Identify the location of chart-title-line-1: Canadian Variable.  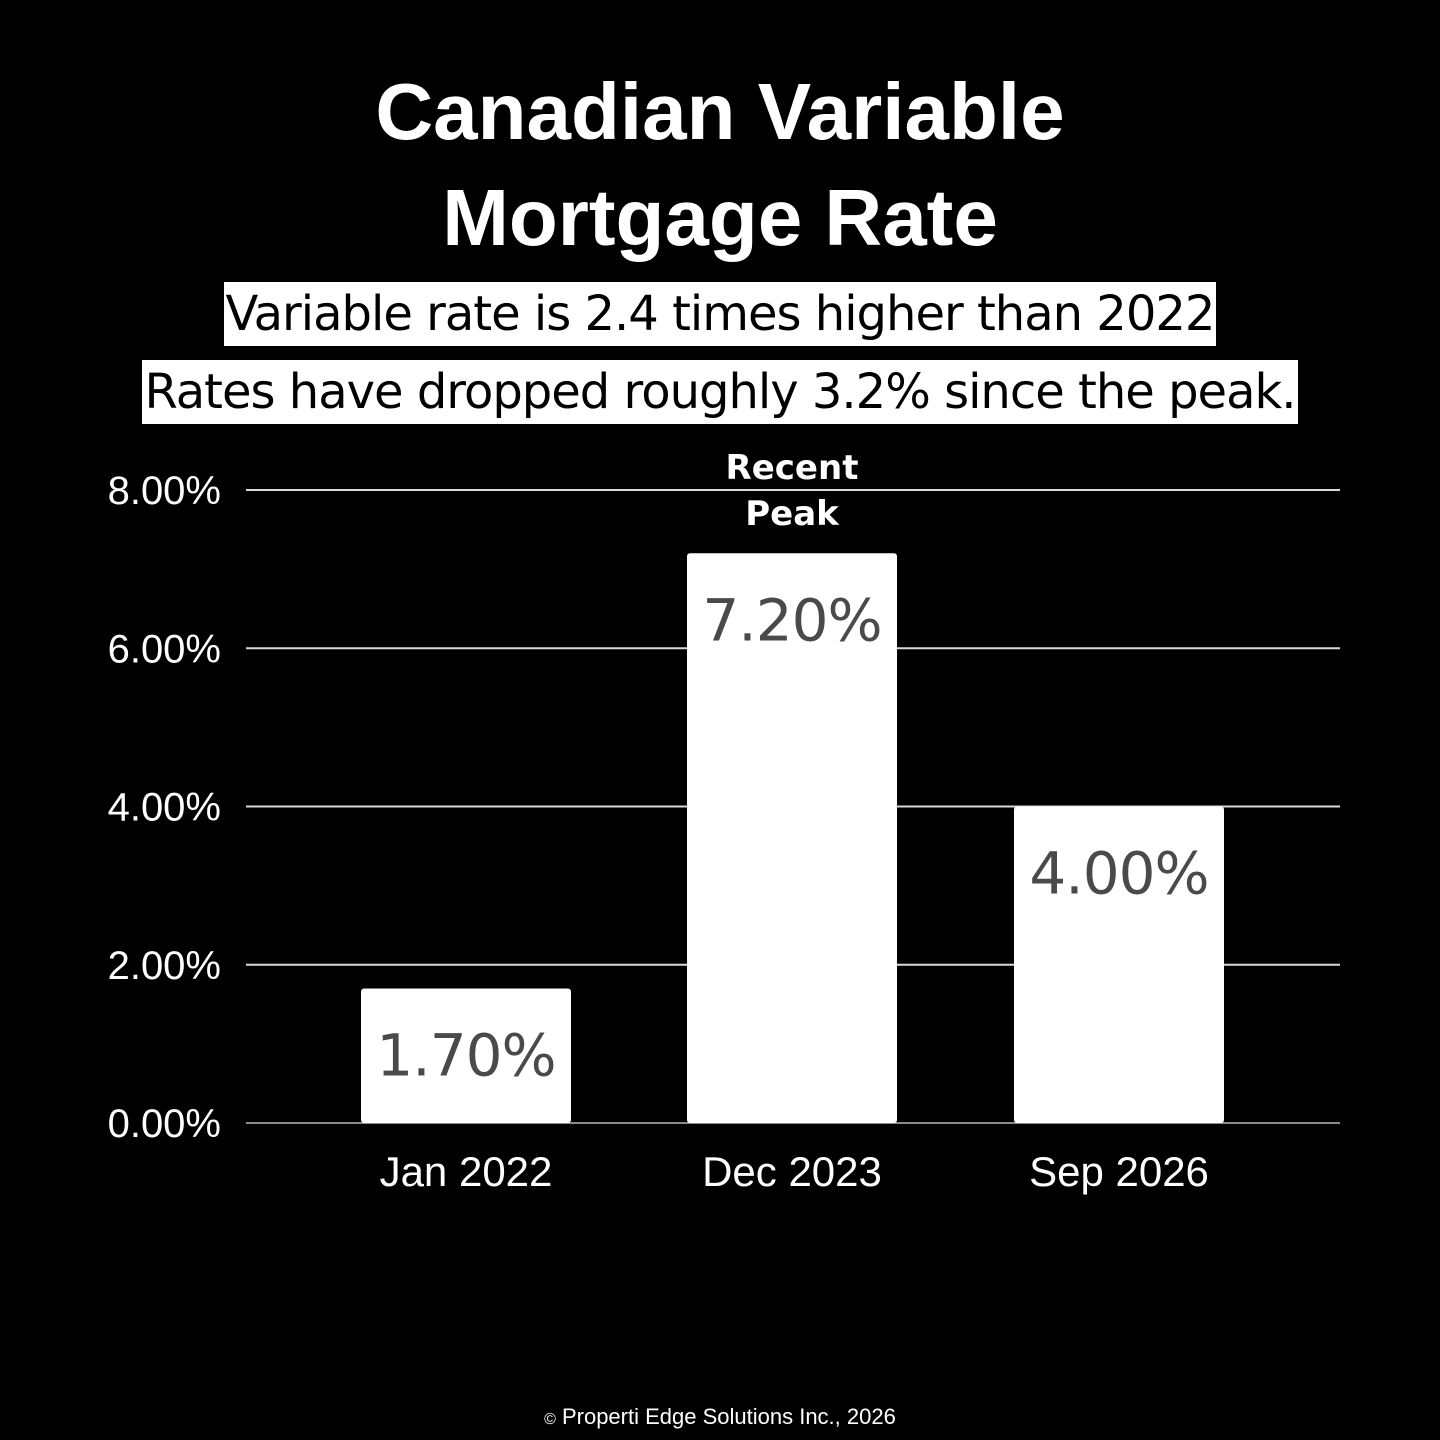
(720, 111).